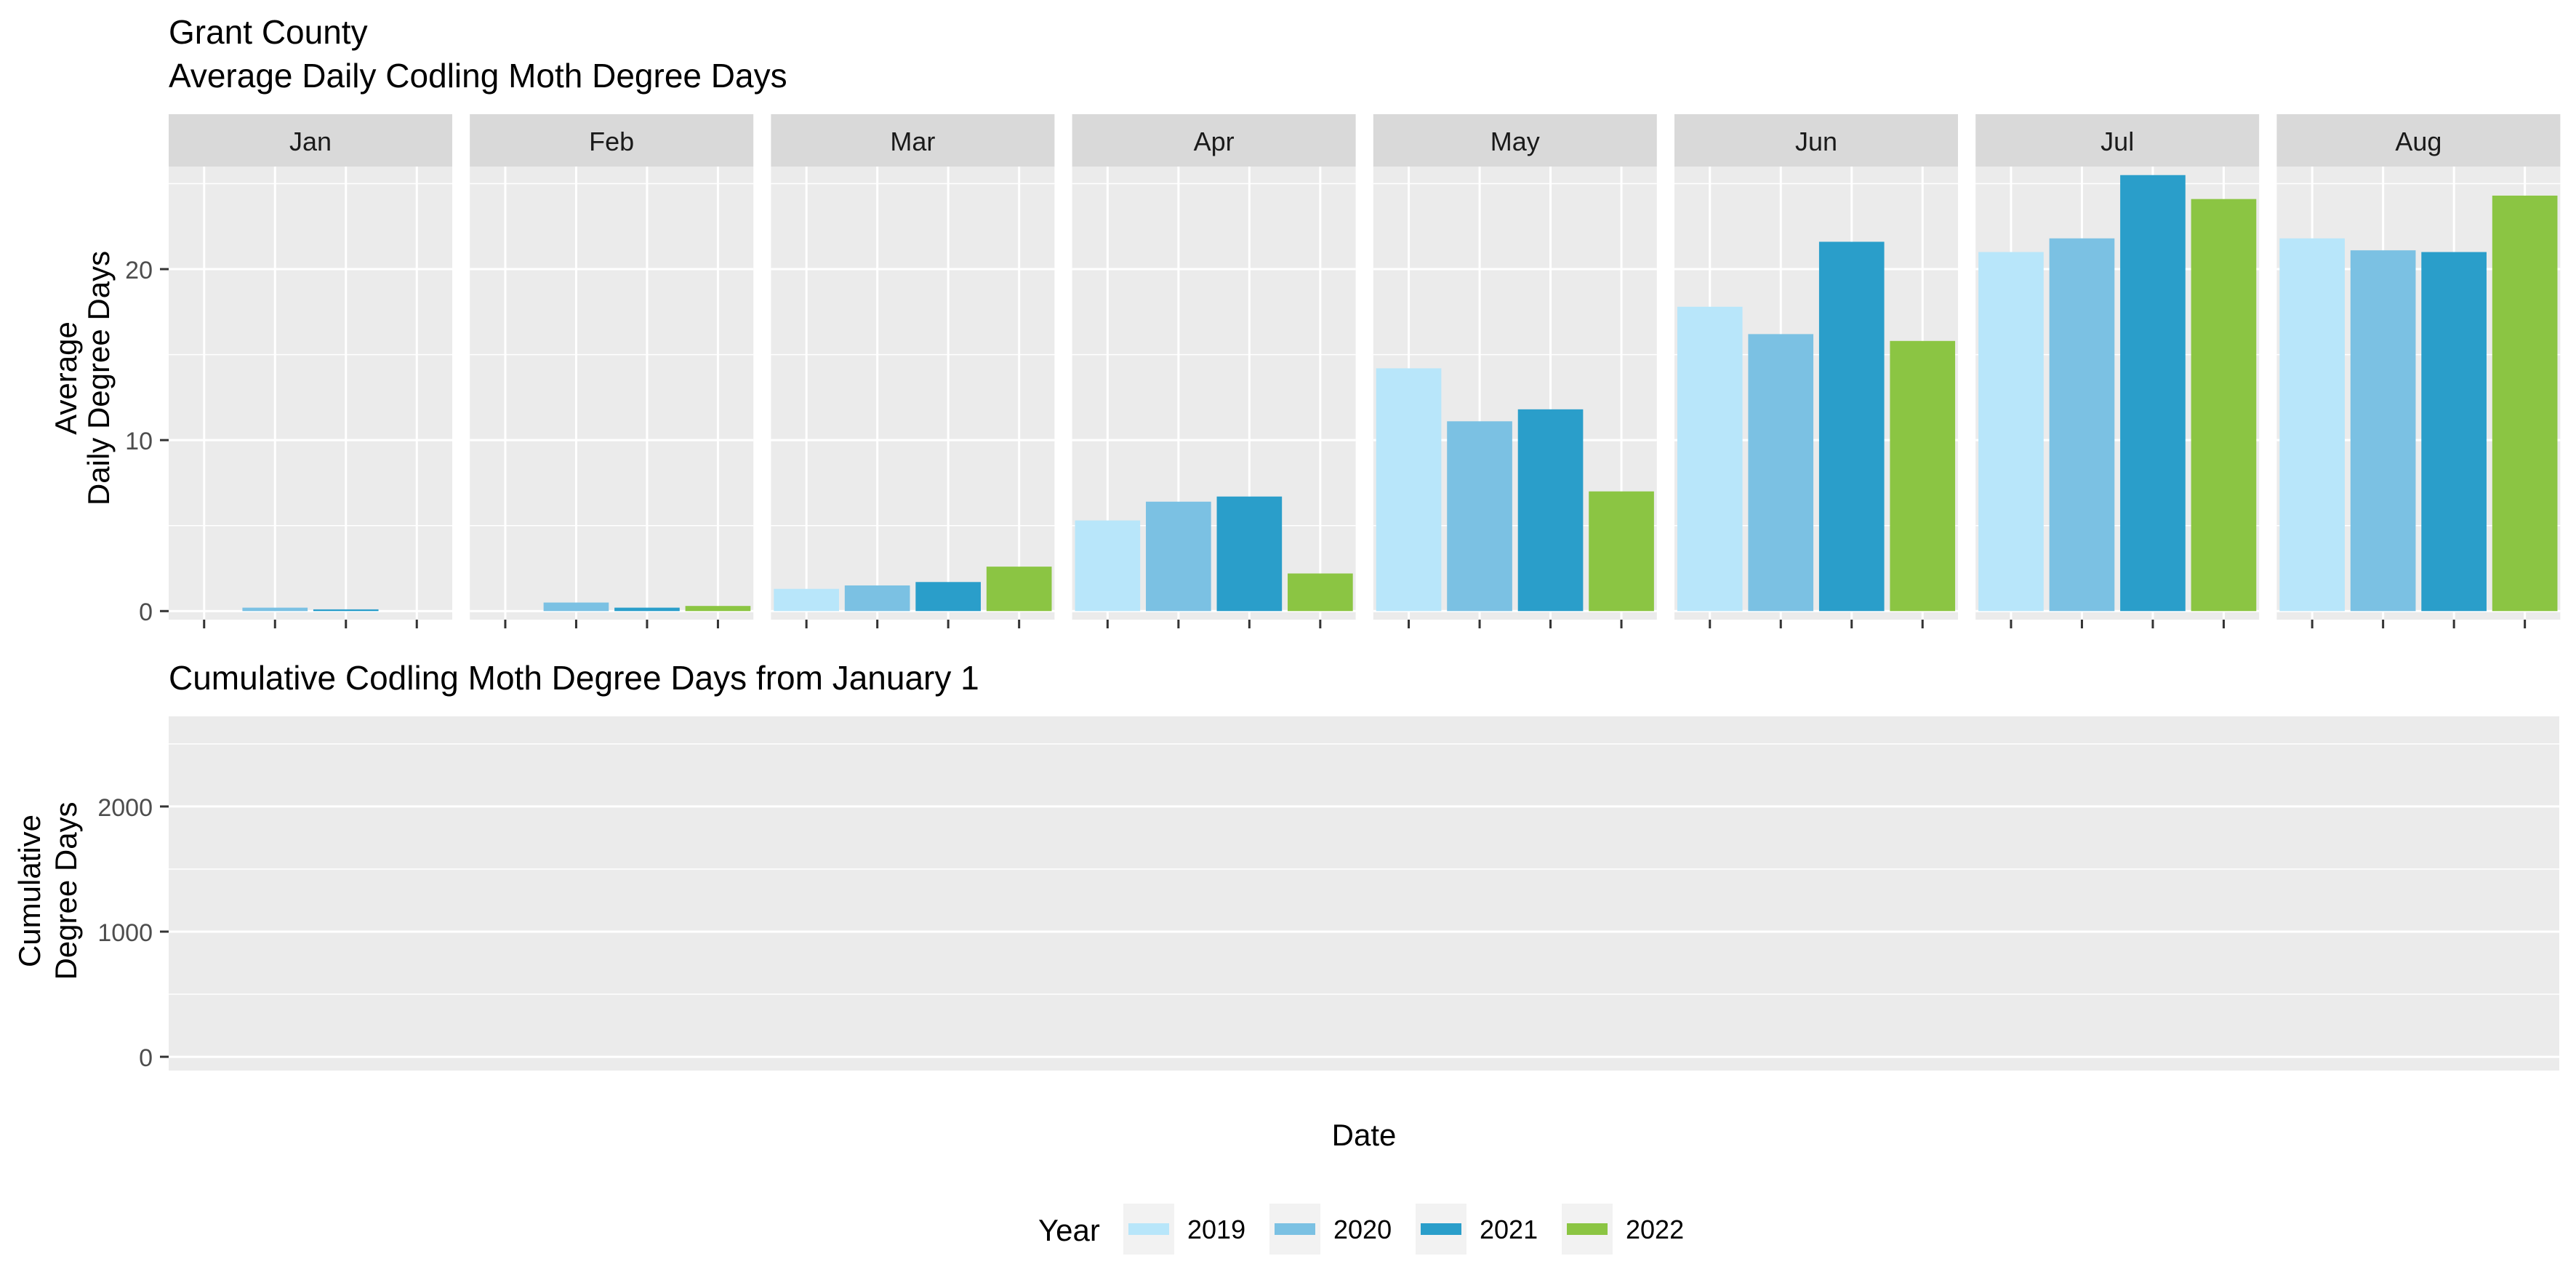 The image size is (2576, 1288). I want to click on bar-feb-2021, so click(647, 609).